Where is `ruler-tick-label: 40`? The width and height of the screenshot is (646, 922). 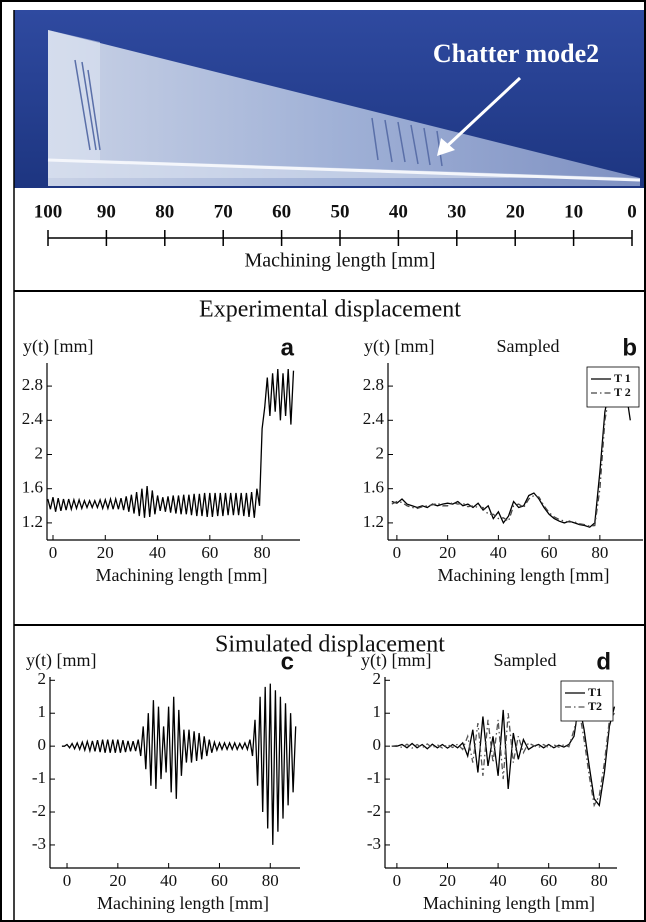 ruler-tick-label: 40 is located at coordinates (398, 211).